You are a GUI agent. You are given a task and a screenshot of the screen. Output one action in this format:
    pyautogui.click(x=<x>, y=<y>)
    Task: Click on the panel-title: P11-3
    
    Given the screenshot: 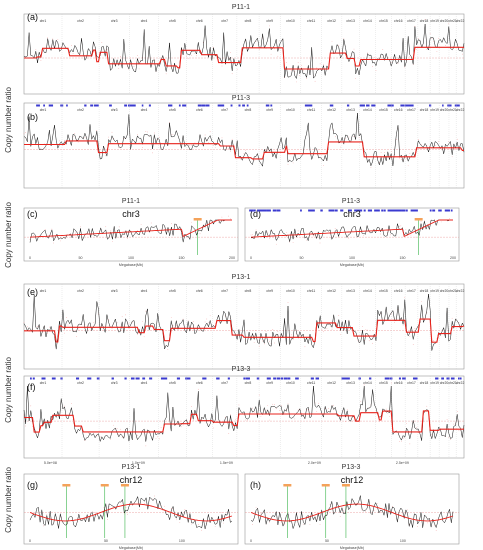 What is the action you would take?
    pyautogui.click(x=351, y=201)
    